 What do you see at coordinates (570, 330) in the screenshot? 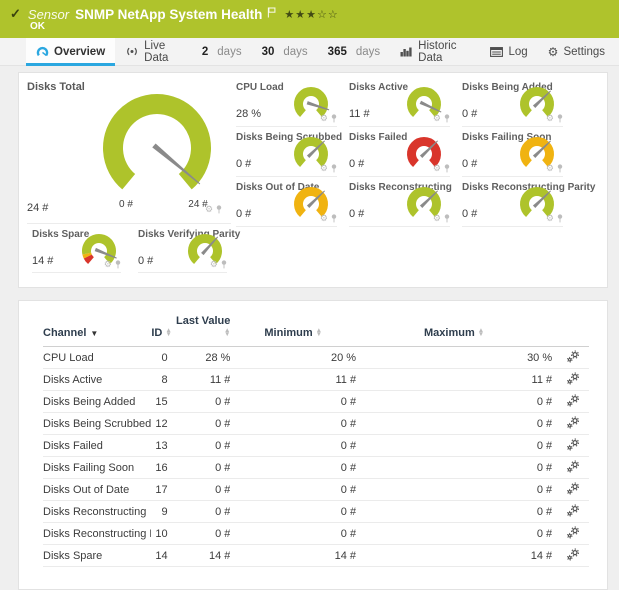
I see `col-header-actions` at bounding box center [570, 330].